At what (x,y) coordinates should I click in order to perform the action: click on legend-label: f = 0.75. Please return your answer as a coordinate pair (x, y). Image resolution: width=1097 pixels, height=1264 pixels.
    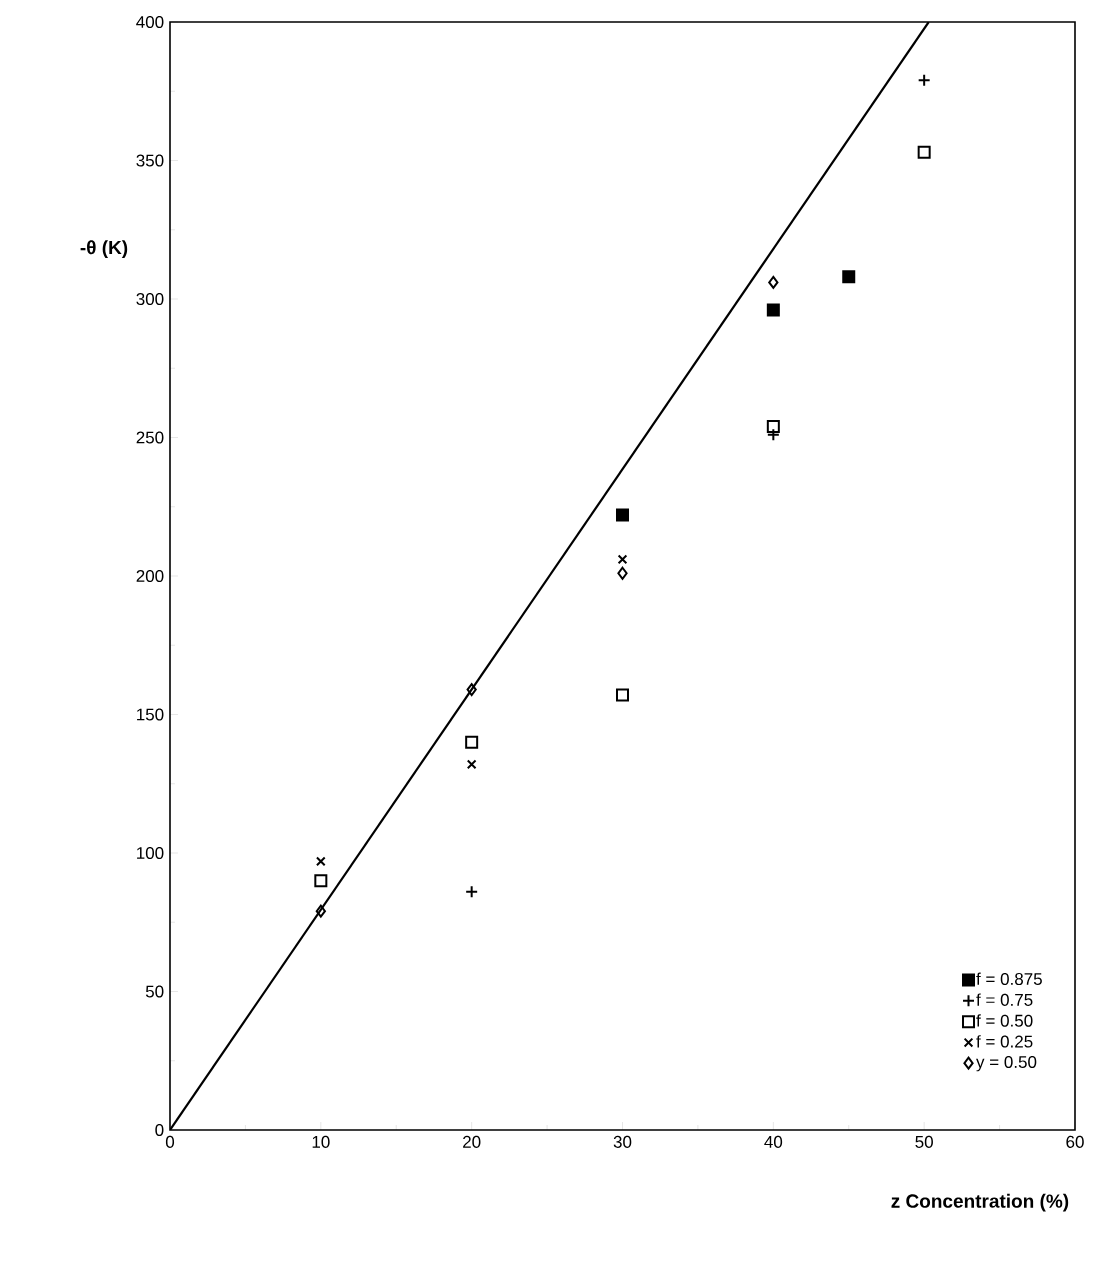
    Looking at the image, I should click on (1004, 999).